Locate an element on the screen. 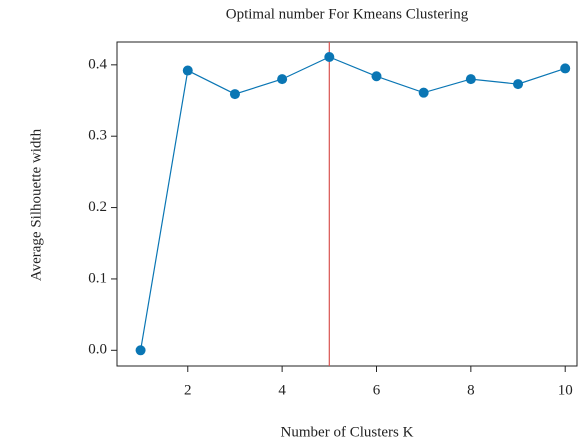 Image resolution: width=578 pixels, height=444 pixels. x-tick-label: 6 is located at coordinates (377, 390).